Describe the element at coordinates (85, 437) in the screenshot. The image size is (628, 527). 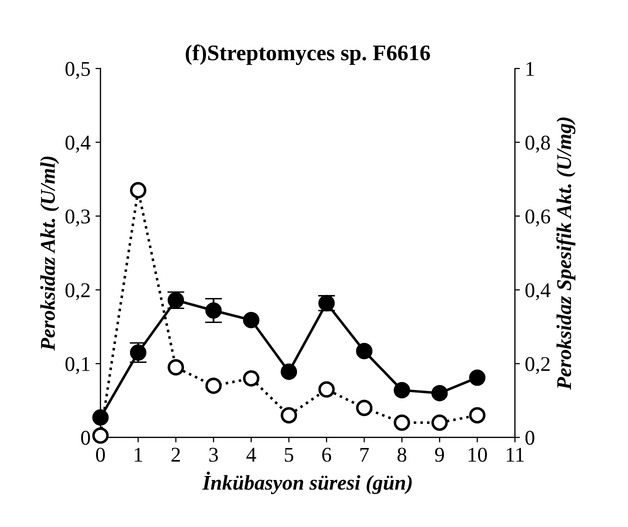
I see `y-tick-label: 0` at that location.